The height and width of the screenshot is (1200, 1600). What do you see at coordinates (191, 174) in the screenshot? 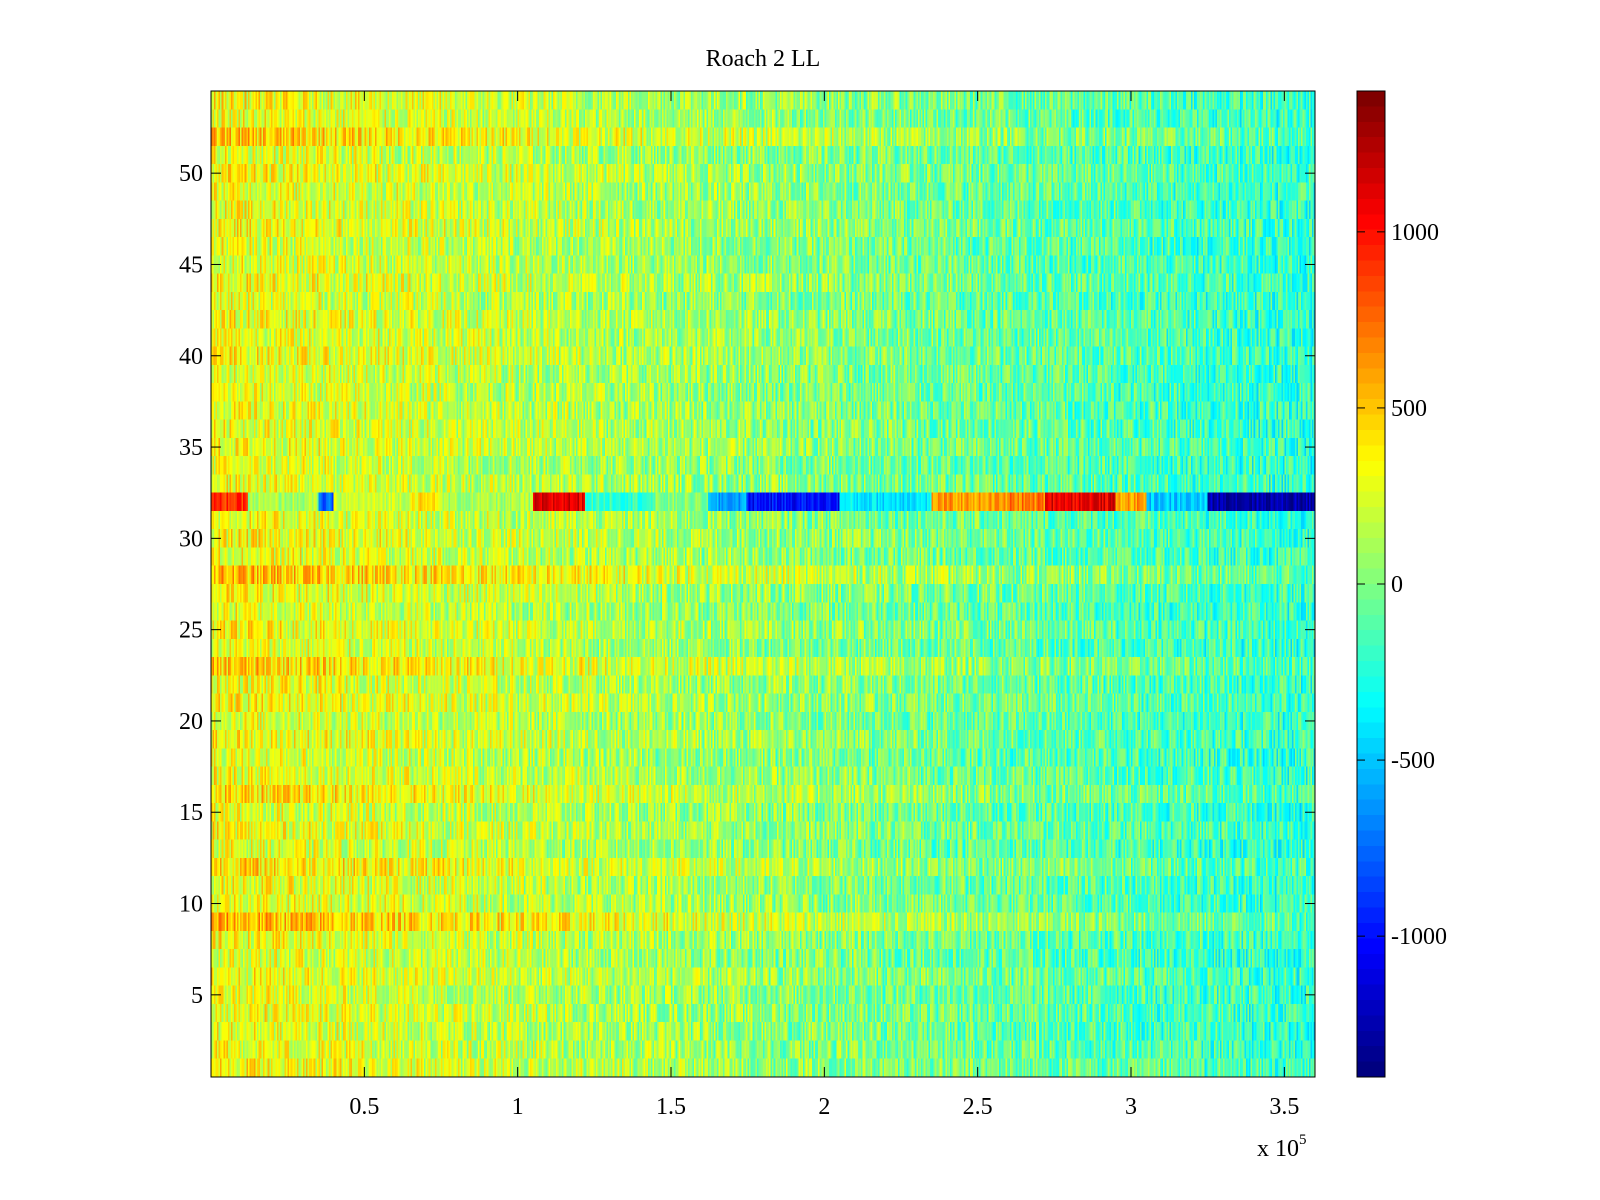
I see `y-tick-label: 50` at bounding box center [191, 174].